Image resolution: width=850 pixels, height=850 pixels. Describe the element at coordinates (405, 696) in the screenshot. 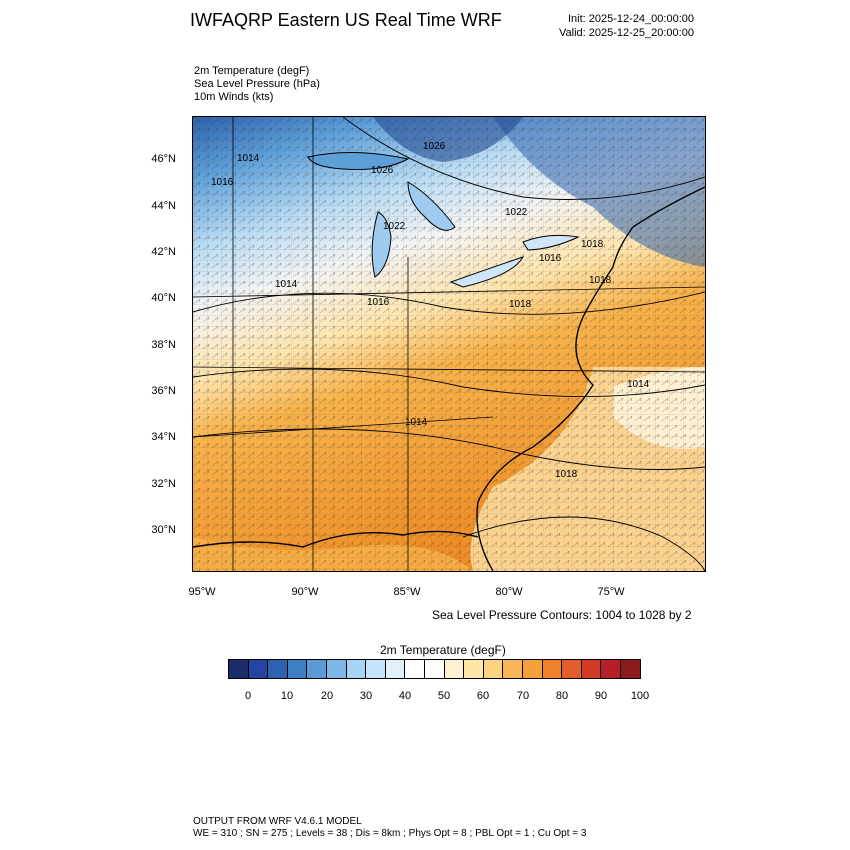

I see `colorbar-label: 40` at that location.